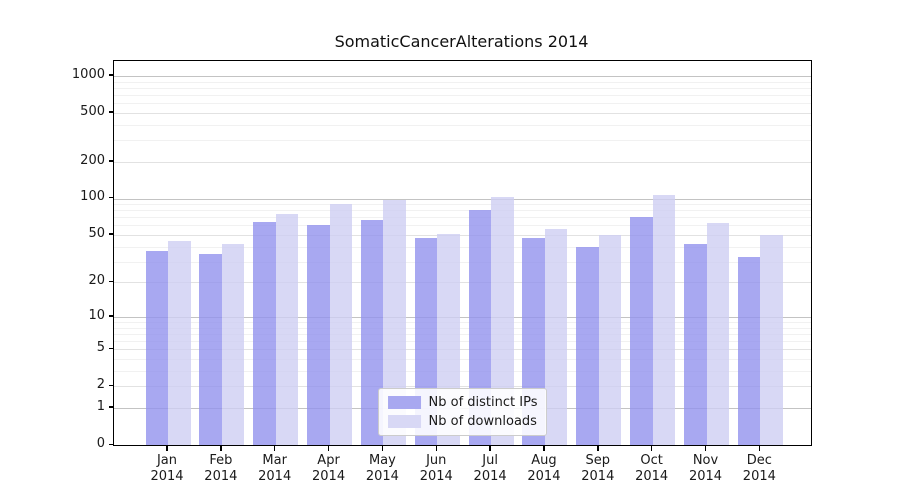 Image resolution: width=900 pixels, height=500 pixels. What do you see at coordinates (556, 337) in the screenshot?
I see `bar-aug-downloads` at bounding box center [556, 337].